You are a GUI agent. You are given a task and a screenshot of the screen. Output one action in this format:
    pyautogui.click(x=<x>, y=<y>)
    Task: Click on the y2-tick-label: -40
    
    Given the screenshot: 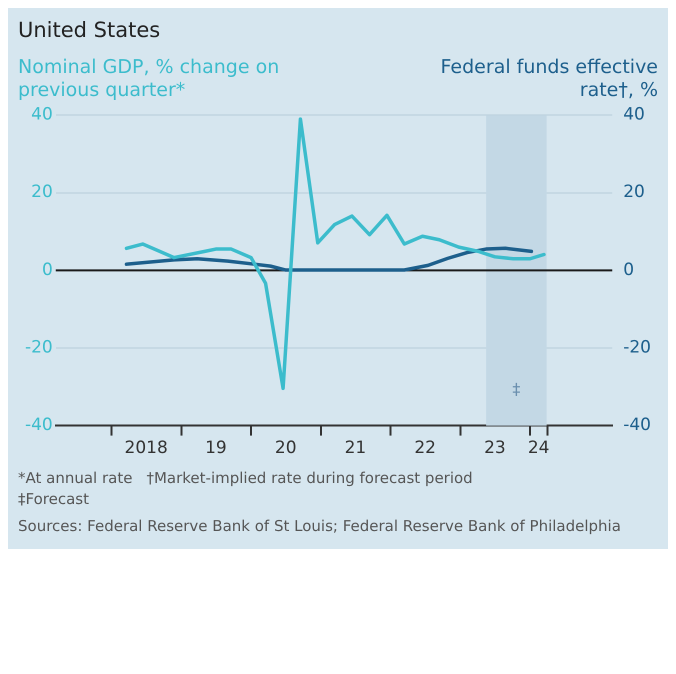 What is the action you would take?
    pyautogui.click(x=637, y=425)
    